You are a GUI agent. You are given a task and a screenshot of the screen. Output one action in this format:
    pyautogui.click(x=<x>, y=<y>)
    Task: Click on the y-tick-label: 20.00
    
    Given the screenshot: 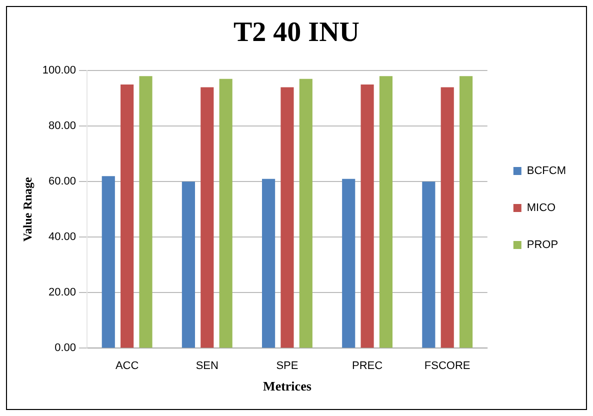 What is the action you would take?
    pyautogui.click(x=62, y=292)
    